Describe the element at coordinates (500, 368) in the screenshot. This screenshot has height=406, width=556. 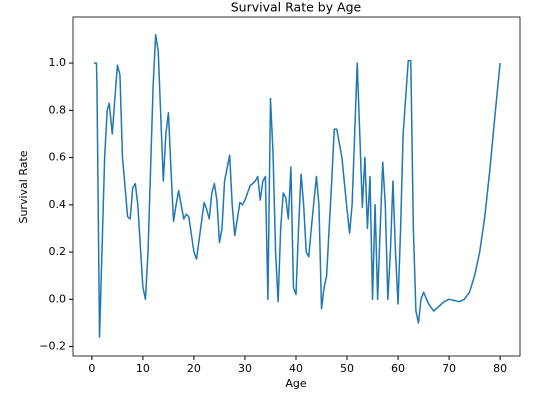
I see `x-tick-label: 80` at that location.